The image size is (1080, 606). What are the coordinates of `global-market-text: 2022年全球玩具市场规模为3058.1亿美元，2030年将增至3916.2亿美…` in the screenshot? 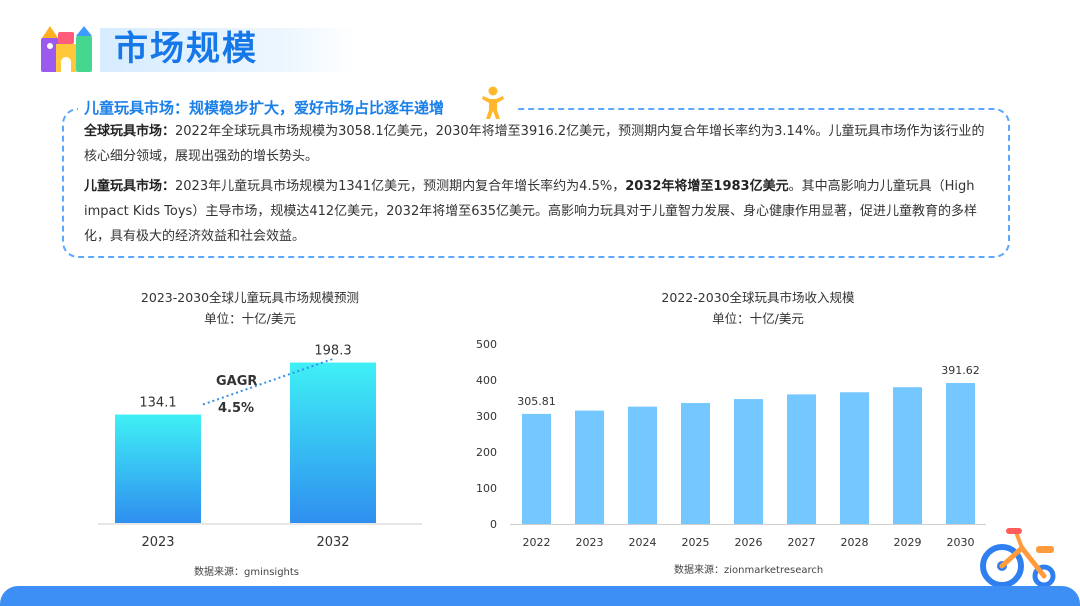 It's located at (534, 144).